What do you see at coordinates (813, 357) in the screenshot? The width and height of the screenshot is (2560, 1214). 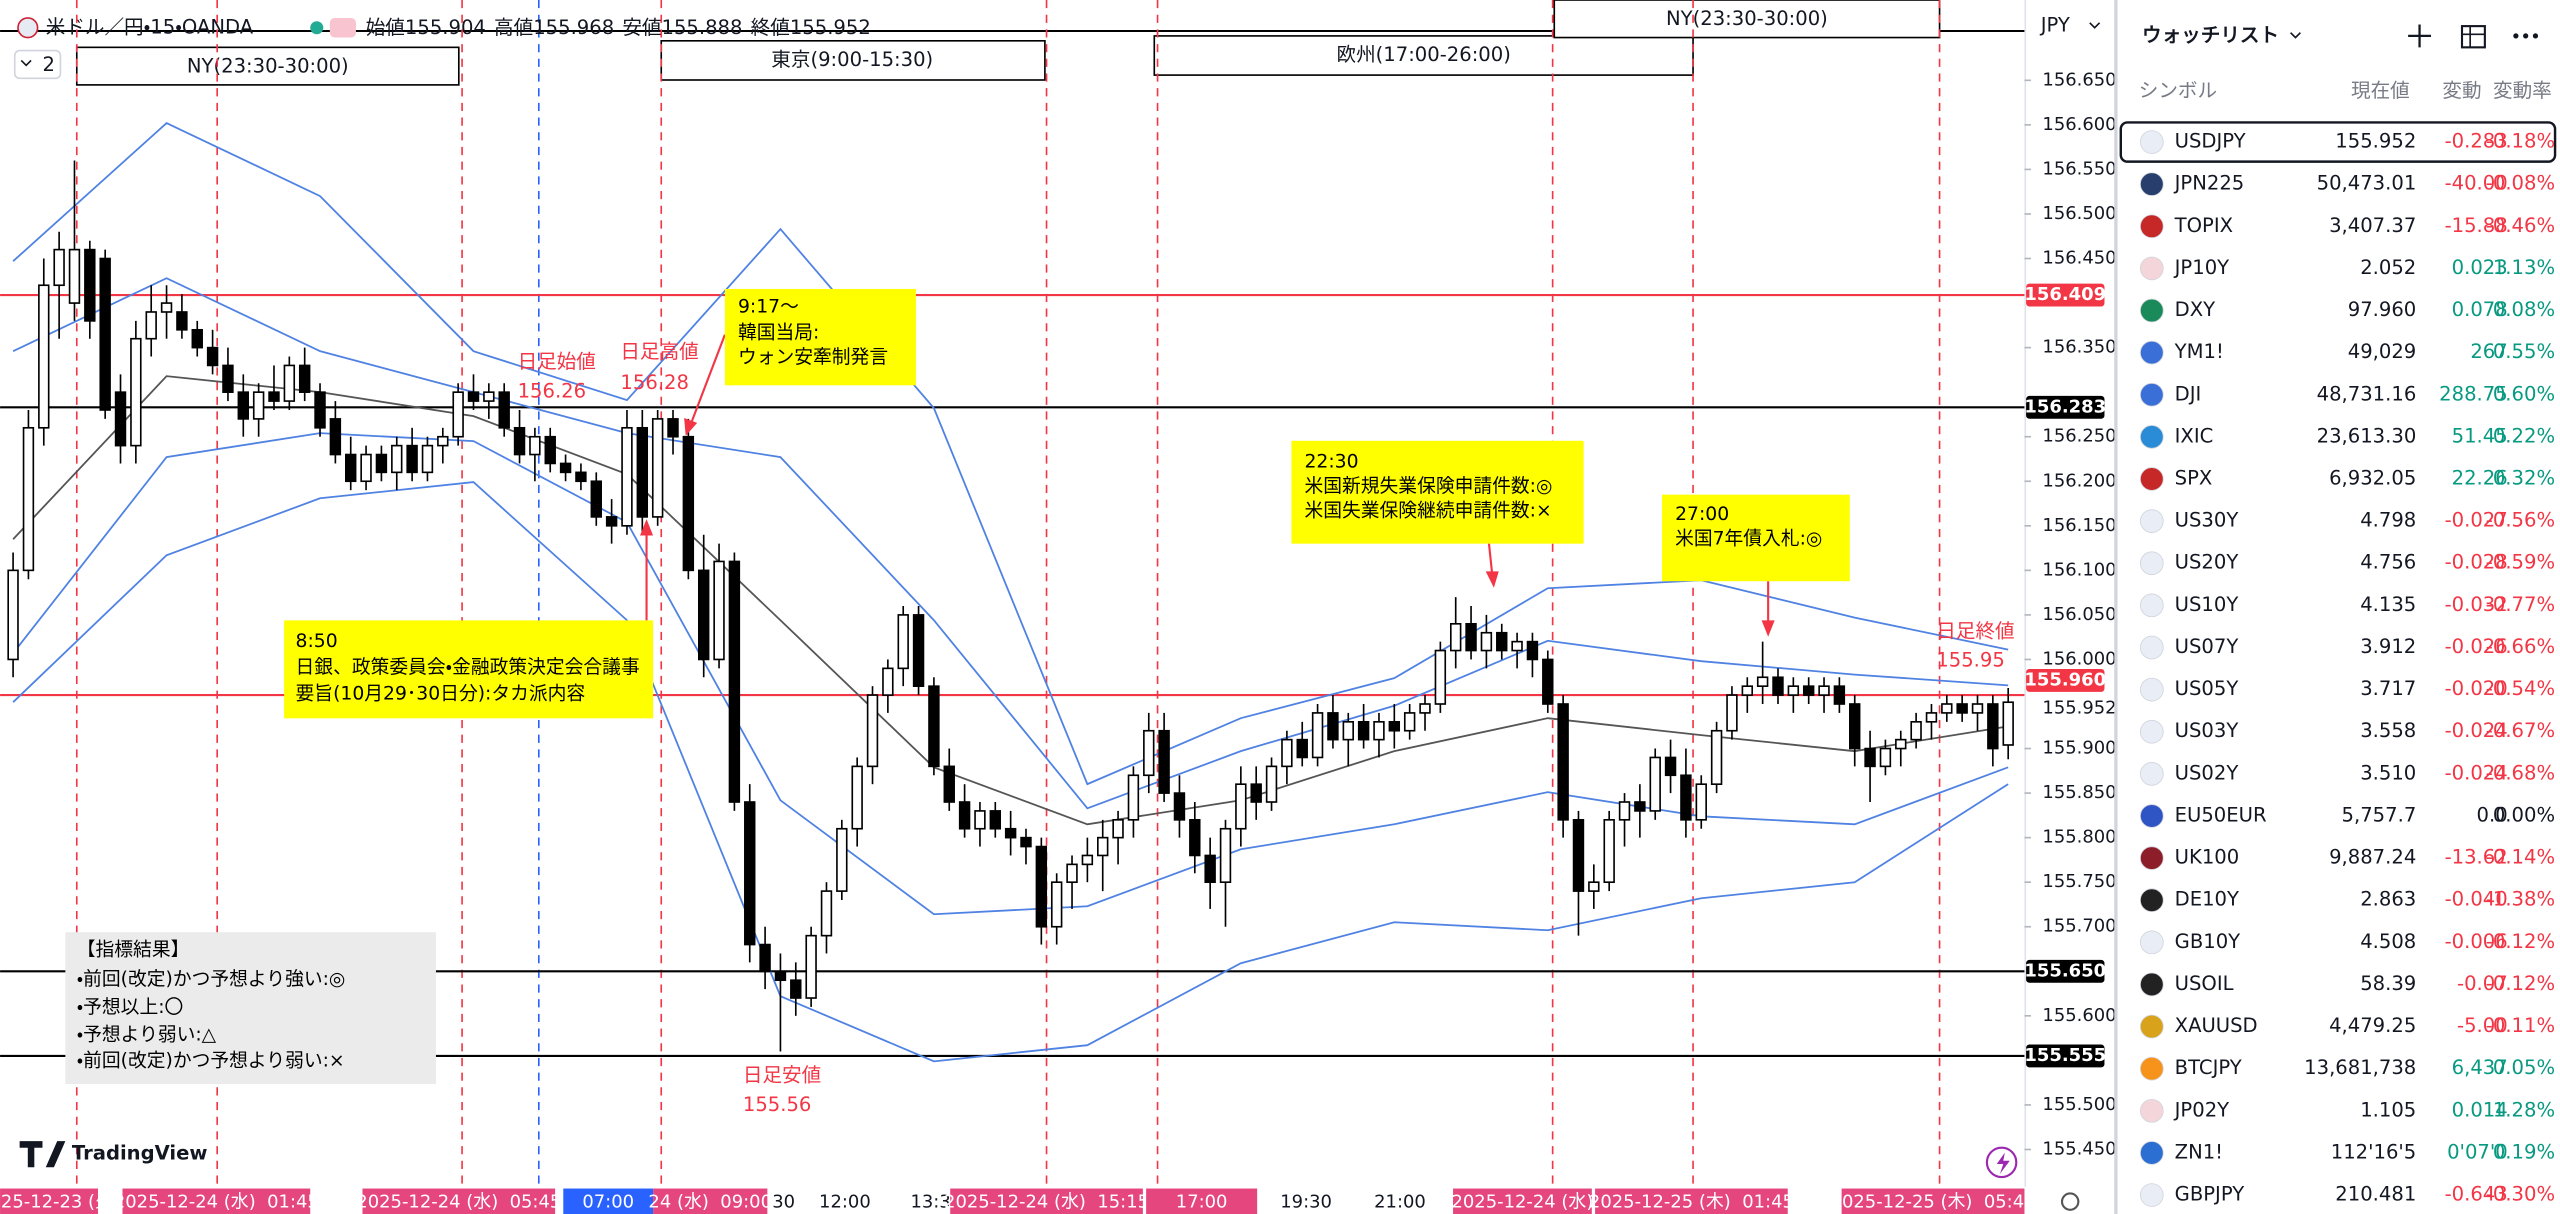 I see `note-text: ウォン安牽制発言` at bounding box center [813, 357].